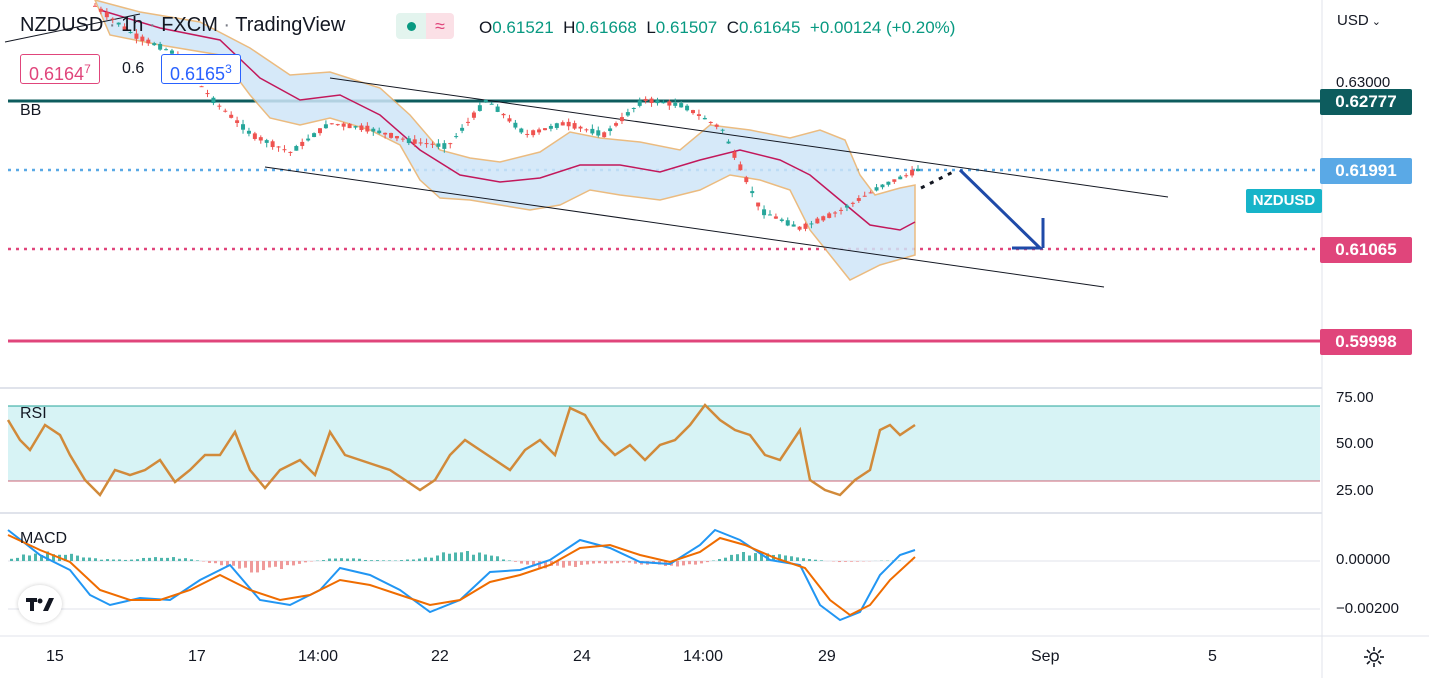  What do you see at coordinates (440, 26) in the screenshot?
I see `replay-wave-icon: ≈` at bounding box center [440, 26].